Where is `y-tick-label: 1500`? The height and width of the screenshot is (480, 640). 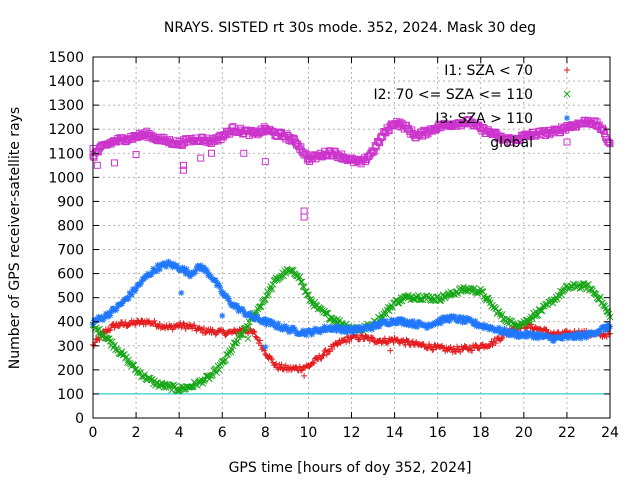 y-tick-label: 1500 is located at coordinates (66, 58).